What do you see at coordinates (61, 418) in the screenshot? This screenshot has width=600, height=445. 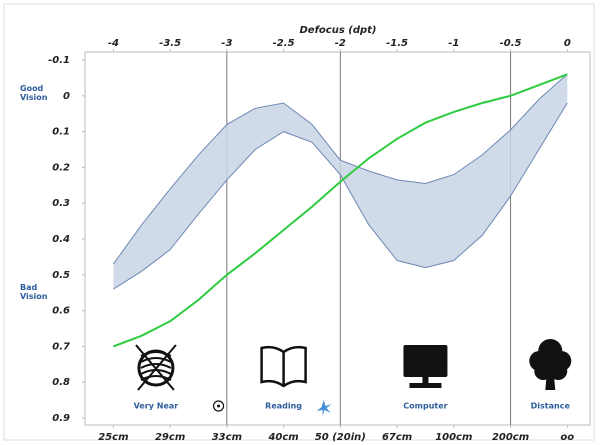 I see `y-tick-label: 0.9` at bounding box center [61, 418].